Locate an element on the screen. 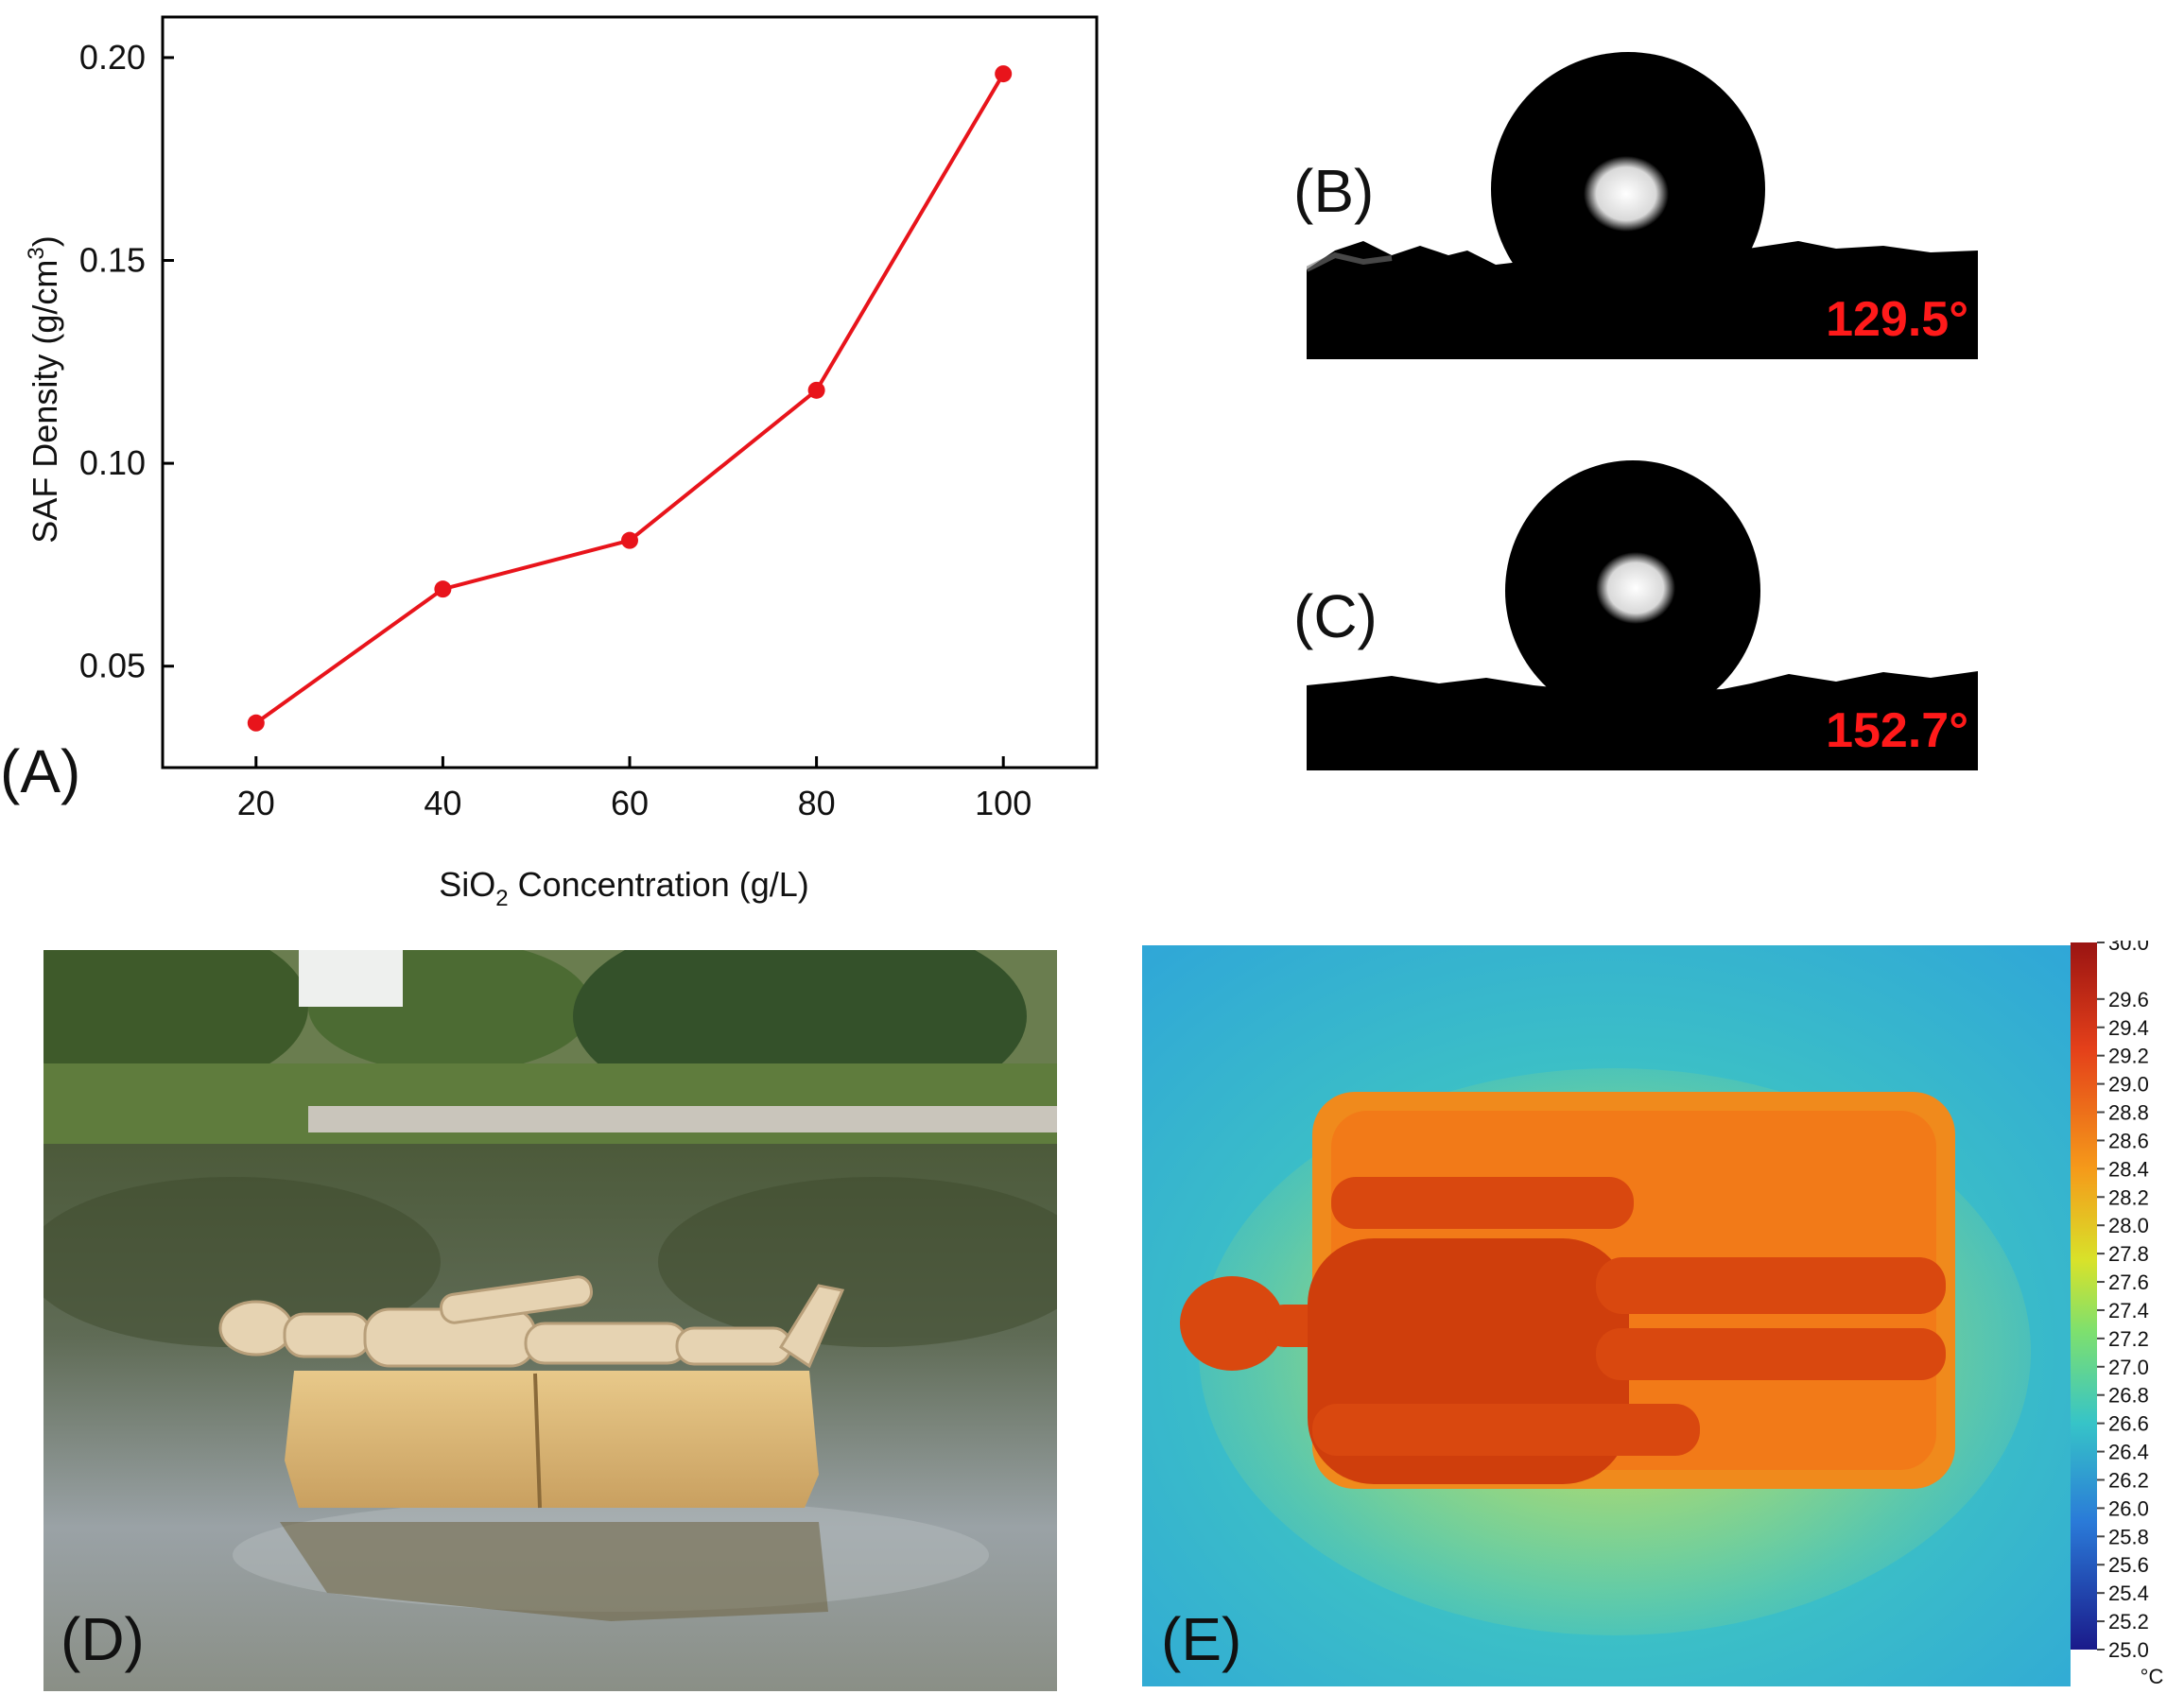 This screenshot has width=2184, height=1694. colorbar-tick-label: 29.6 is located at coordinates (2128, 999).